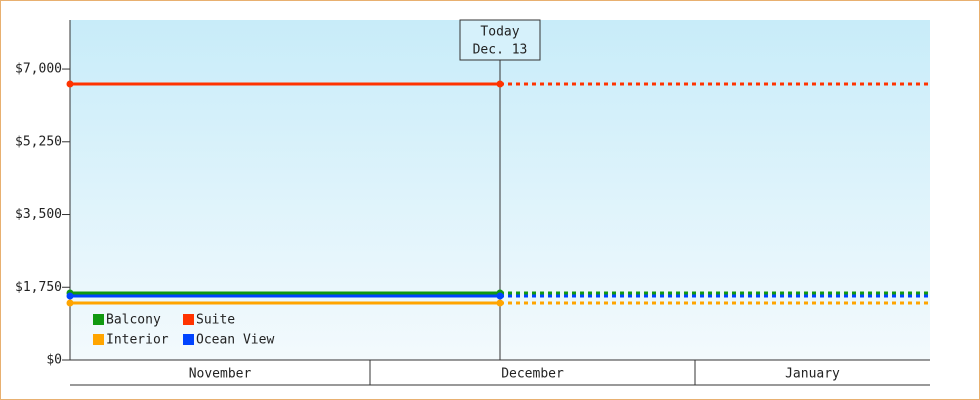  What do you see at coordinates (499, 32) in the screenshot?
I see `today-label: Today` at bounding box center [499, 32].